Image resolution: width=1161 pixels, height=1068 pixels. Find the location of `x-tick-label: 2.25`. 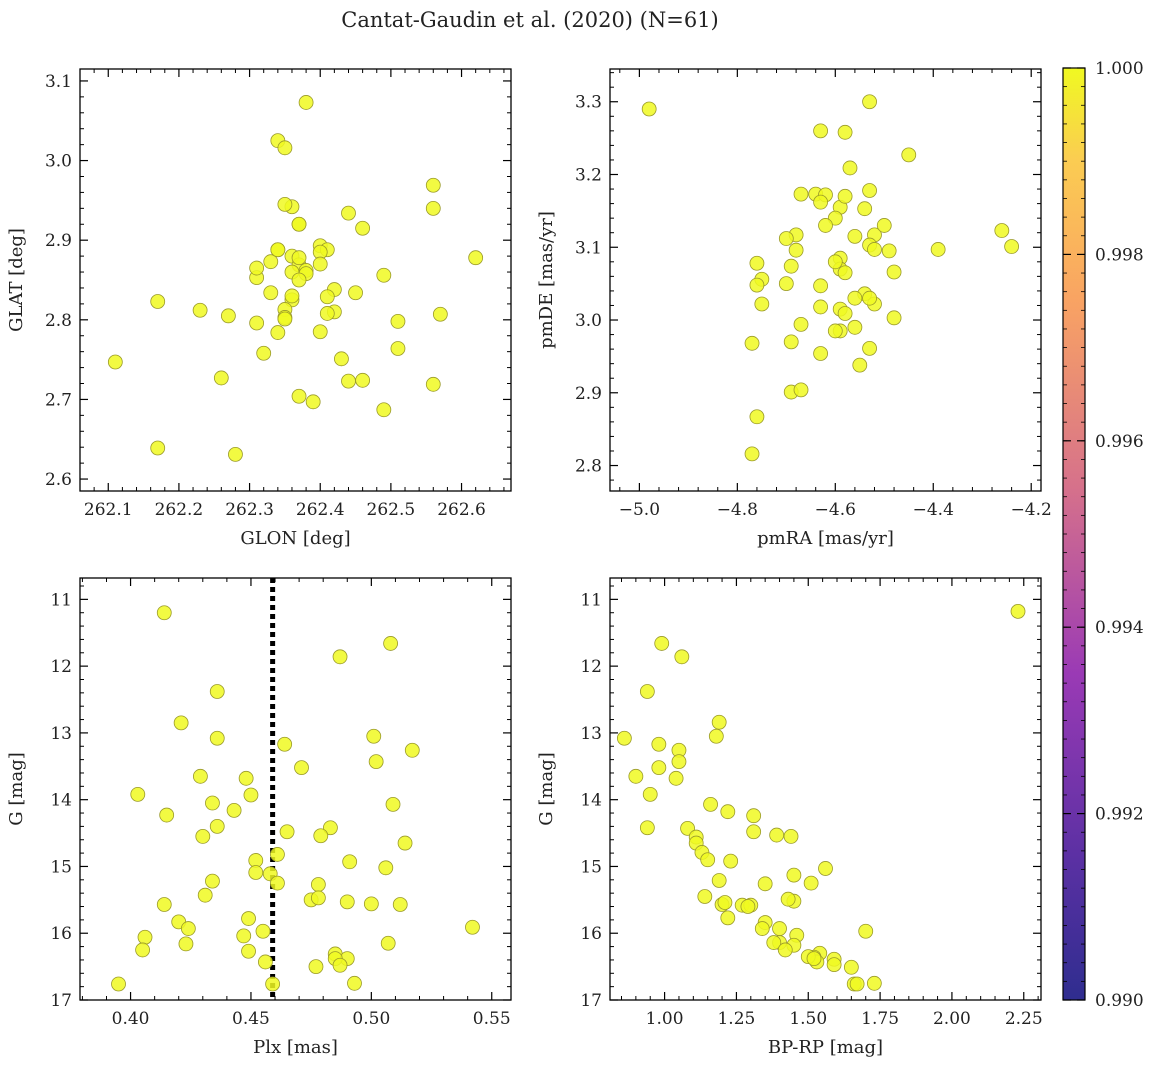

x-tick-label: 2.25 is located at coordinates (1024, 1019).